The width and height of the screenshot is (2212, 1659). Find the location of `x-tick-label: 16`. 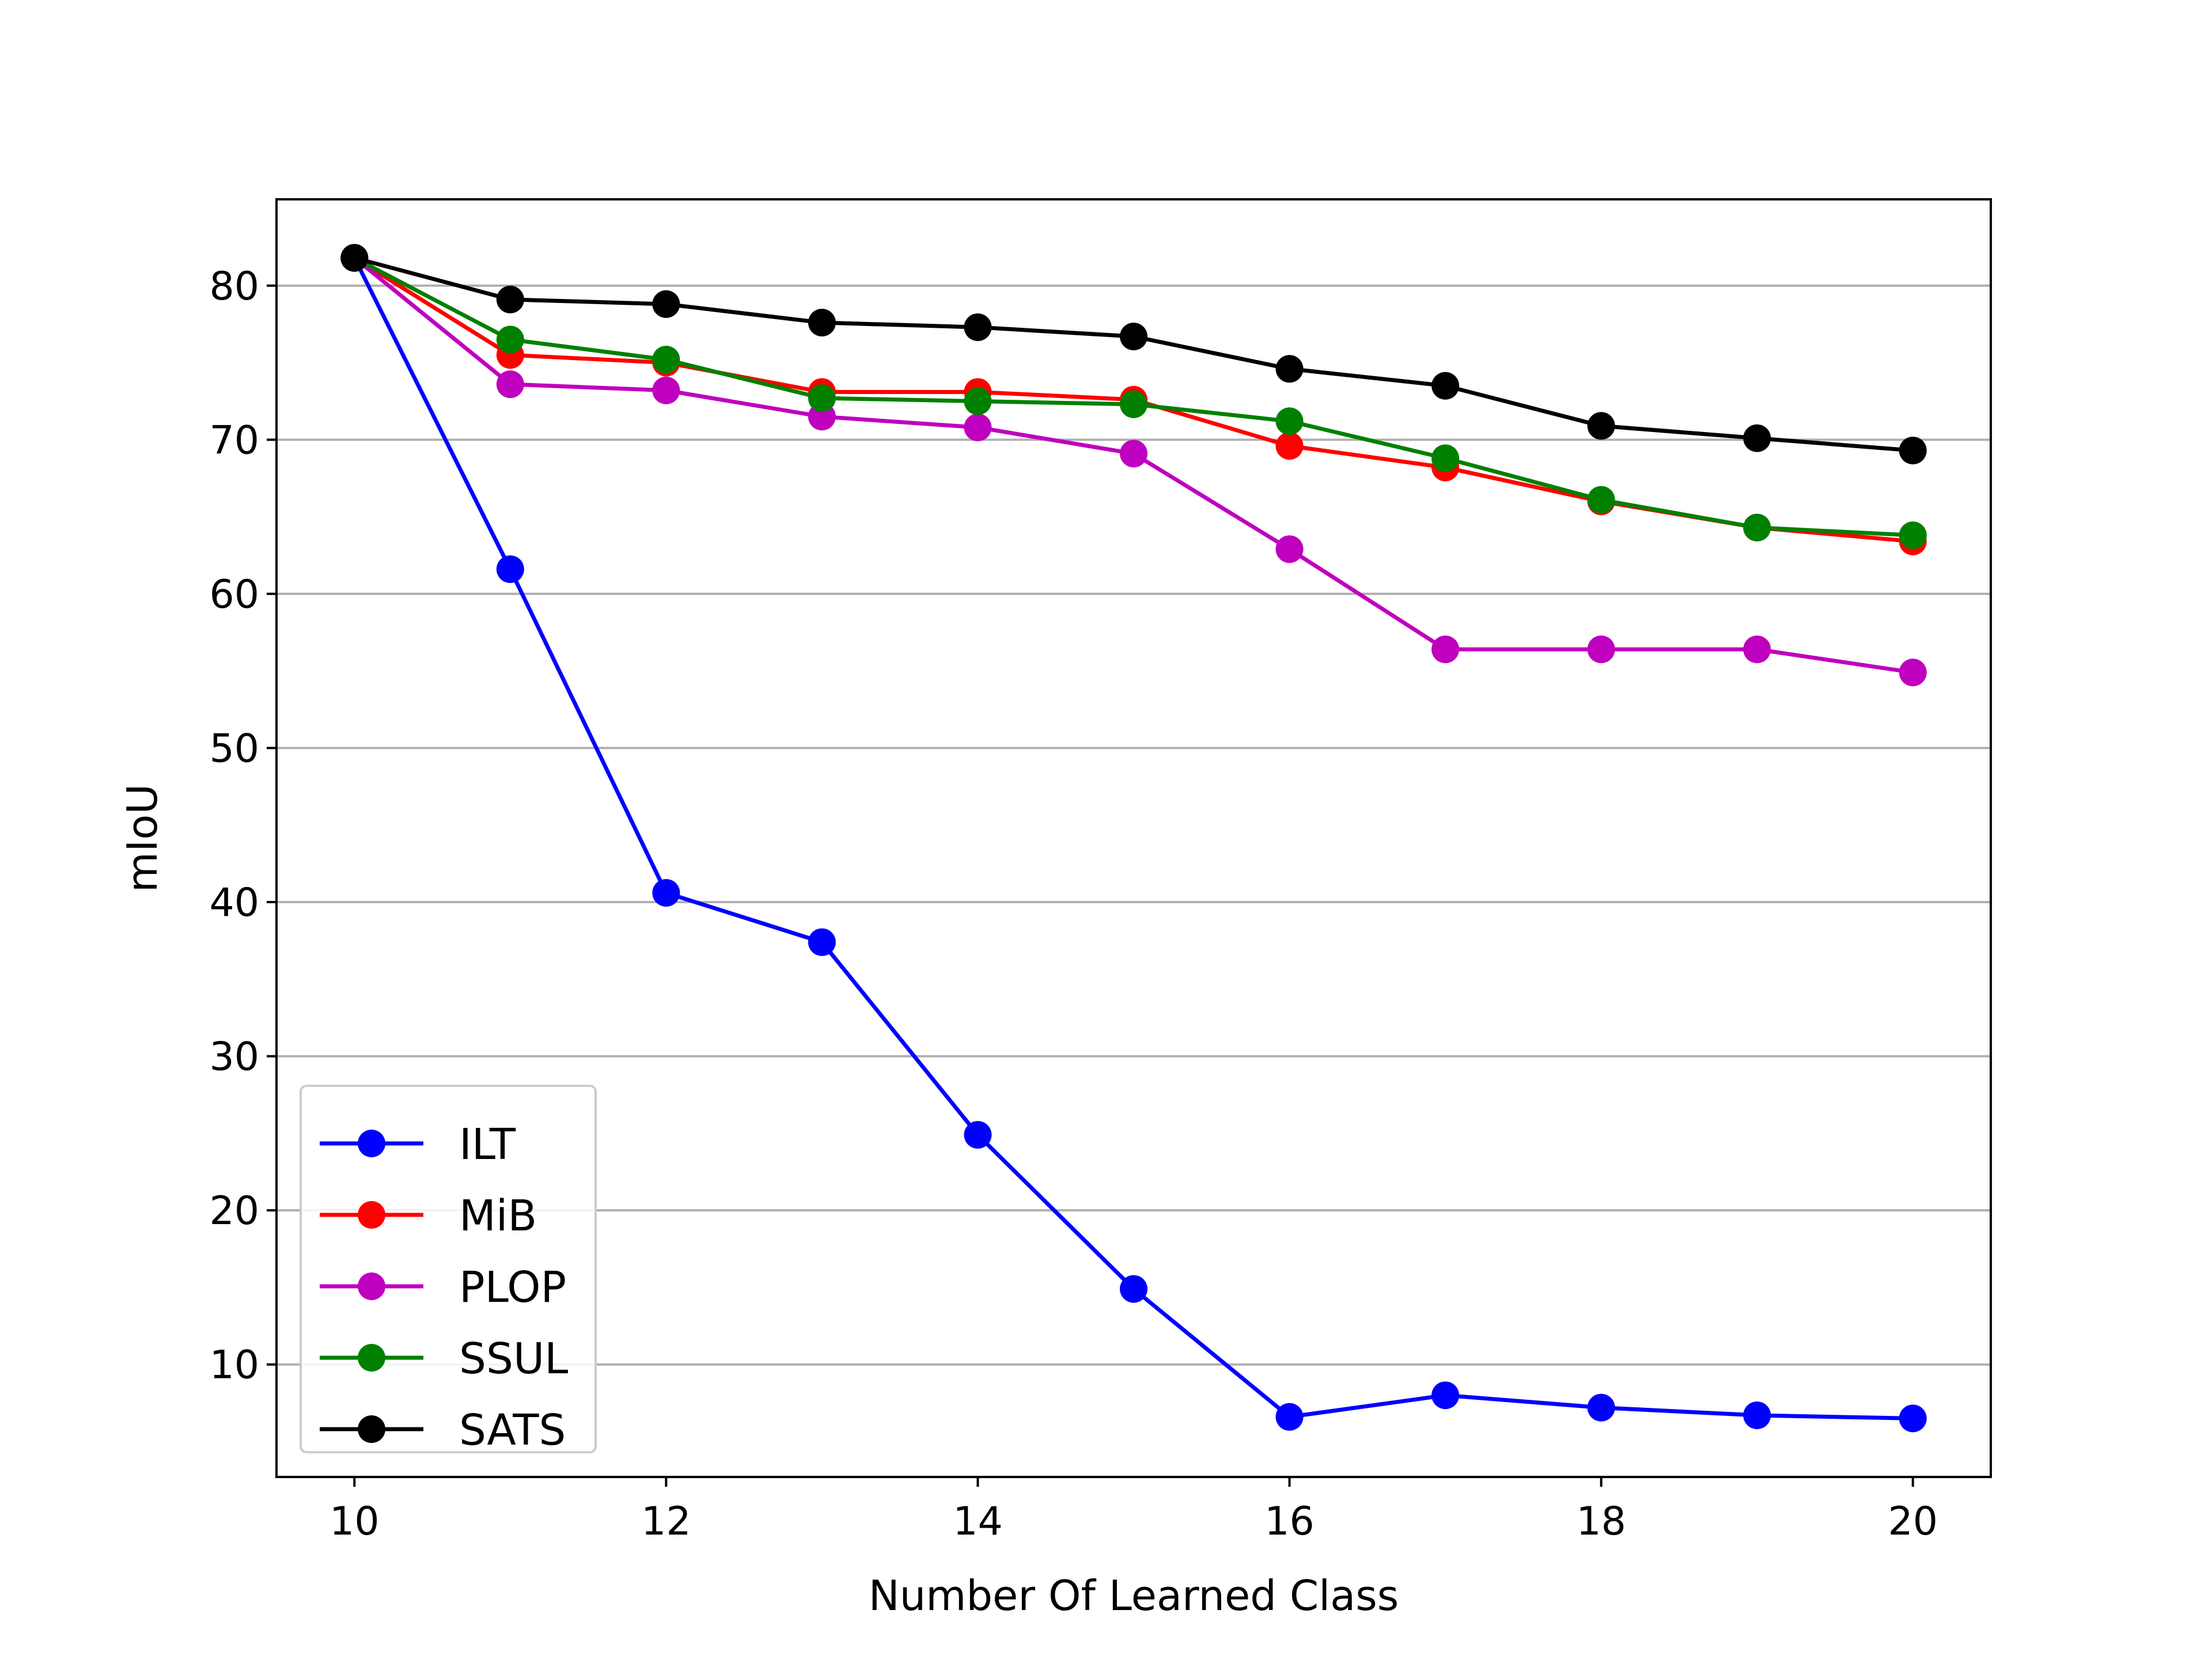

x-tick-label: 16 is located at coordinates (1289, 1521).